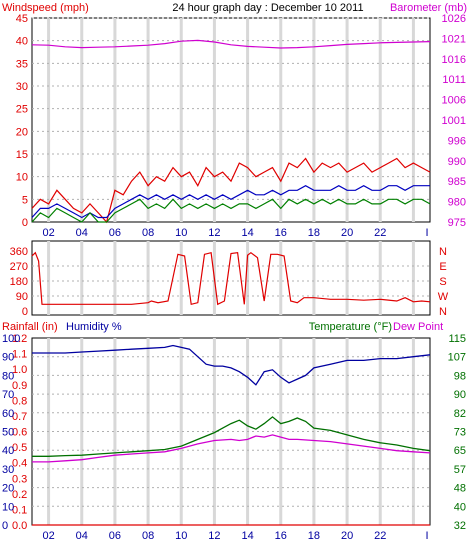 The height and width of the screenshot is (559, 468). Describe the element at coordinates (281, 233) in the screenshot. I see `x-tick-label: 16` at that location.